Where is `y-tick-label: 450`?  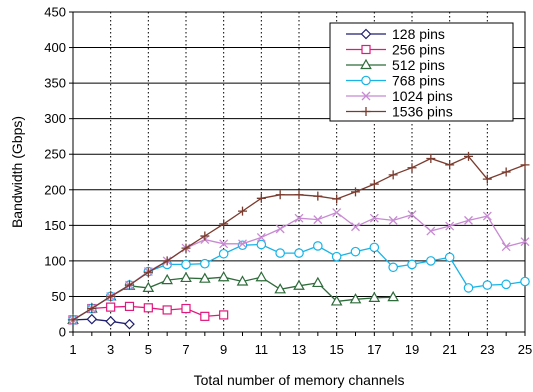 y-tick-label: 450 is located at coordinates (55, 12).